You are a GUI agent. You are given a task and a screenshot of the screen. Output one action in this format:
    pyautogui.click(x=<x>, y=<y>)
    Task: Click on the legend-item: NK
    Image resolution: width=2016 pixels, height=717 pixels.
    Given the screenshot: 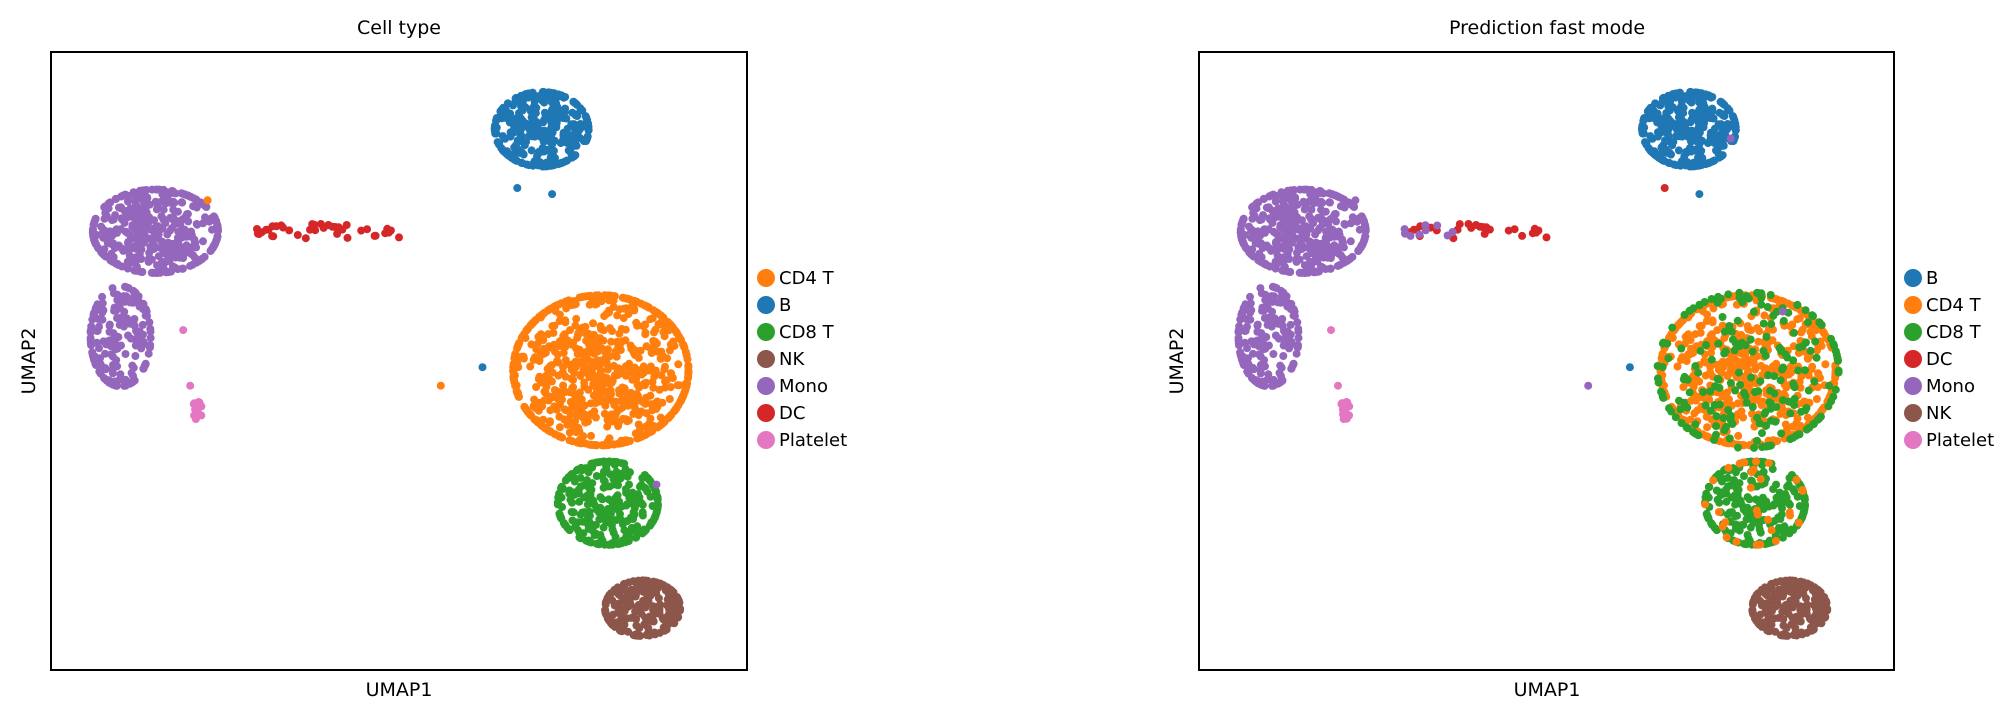 What is the action you would take?
    pyautogui.click(x=781, y=359)
    